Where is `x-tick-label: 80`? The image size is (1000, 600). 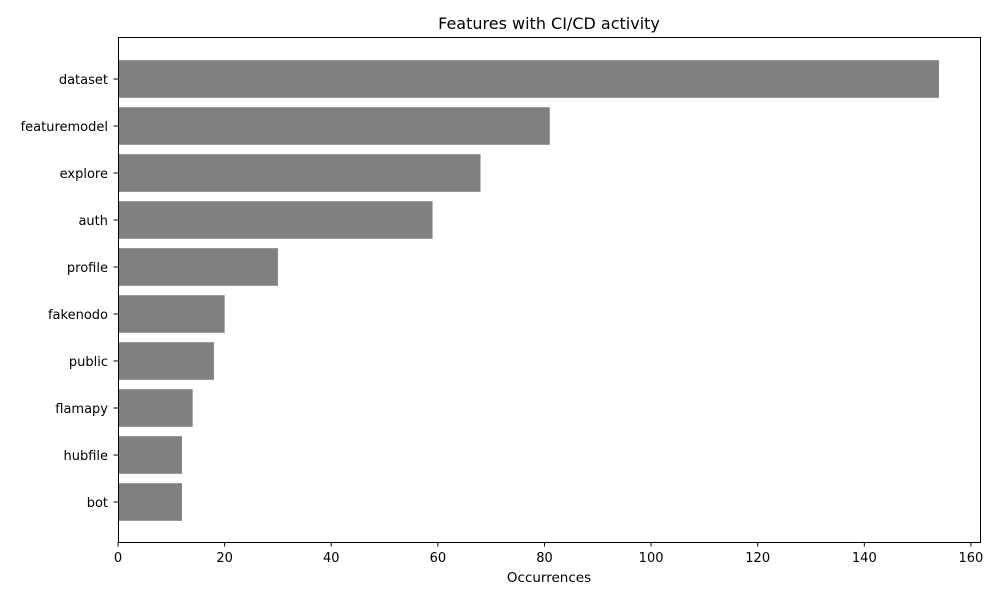
x-tick-label: 80 is located at coordinates (544, 558).